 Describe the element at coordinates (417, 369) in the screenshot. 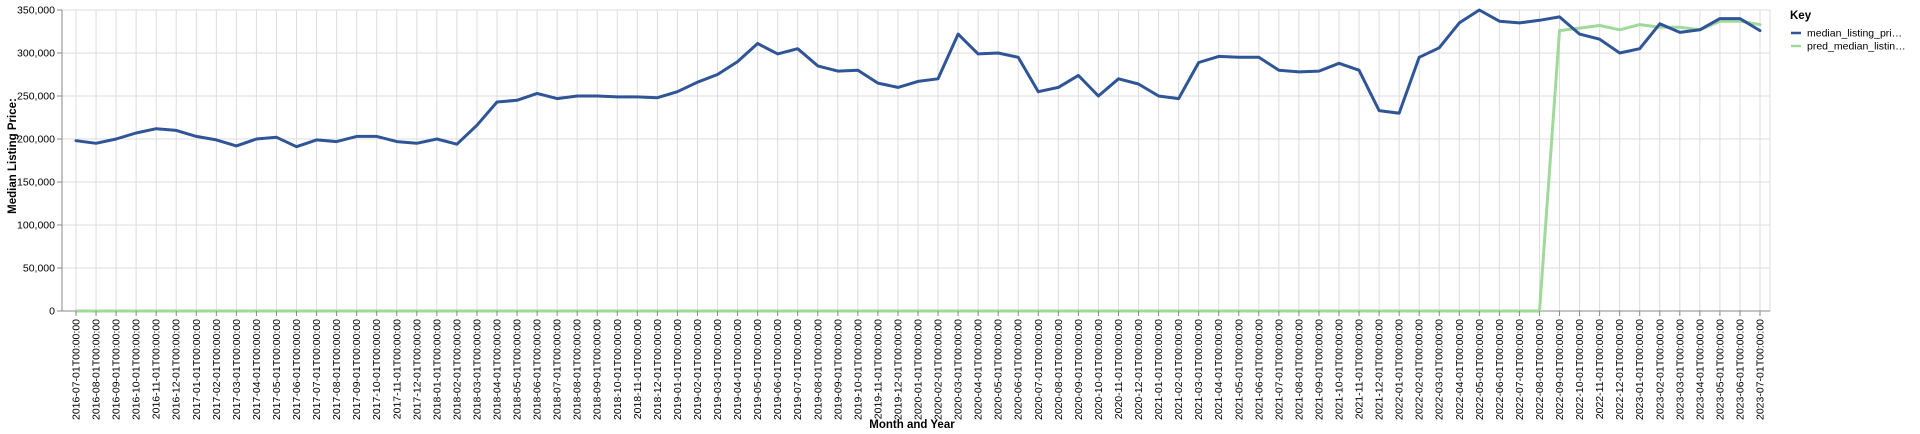

I see `x-tick-label: 2017-12-01T00:00:00` at that location.